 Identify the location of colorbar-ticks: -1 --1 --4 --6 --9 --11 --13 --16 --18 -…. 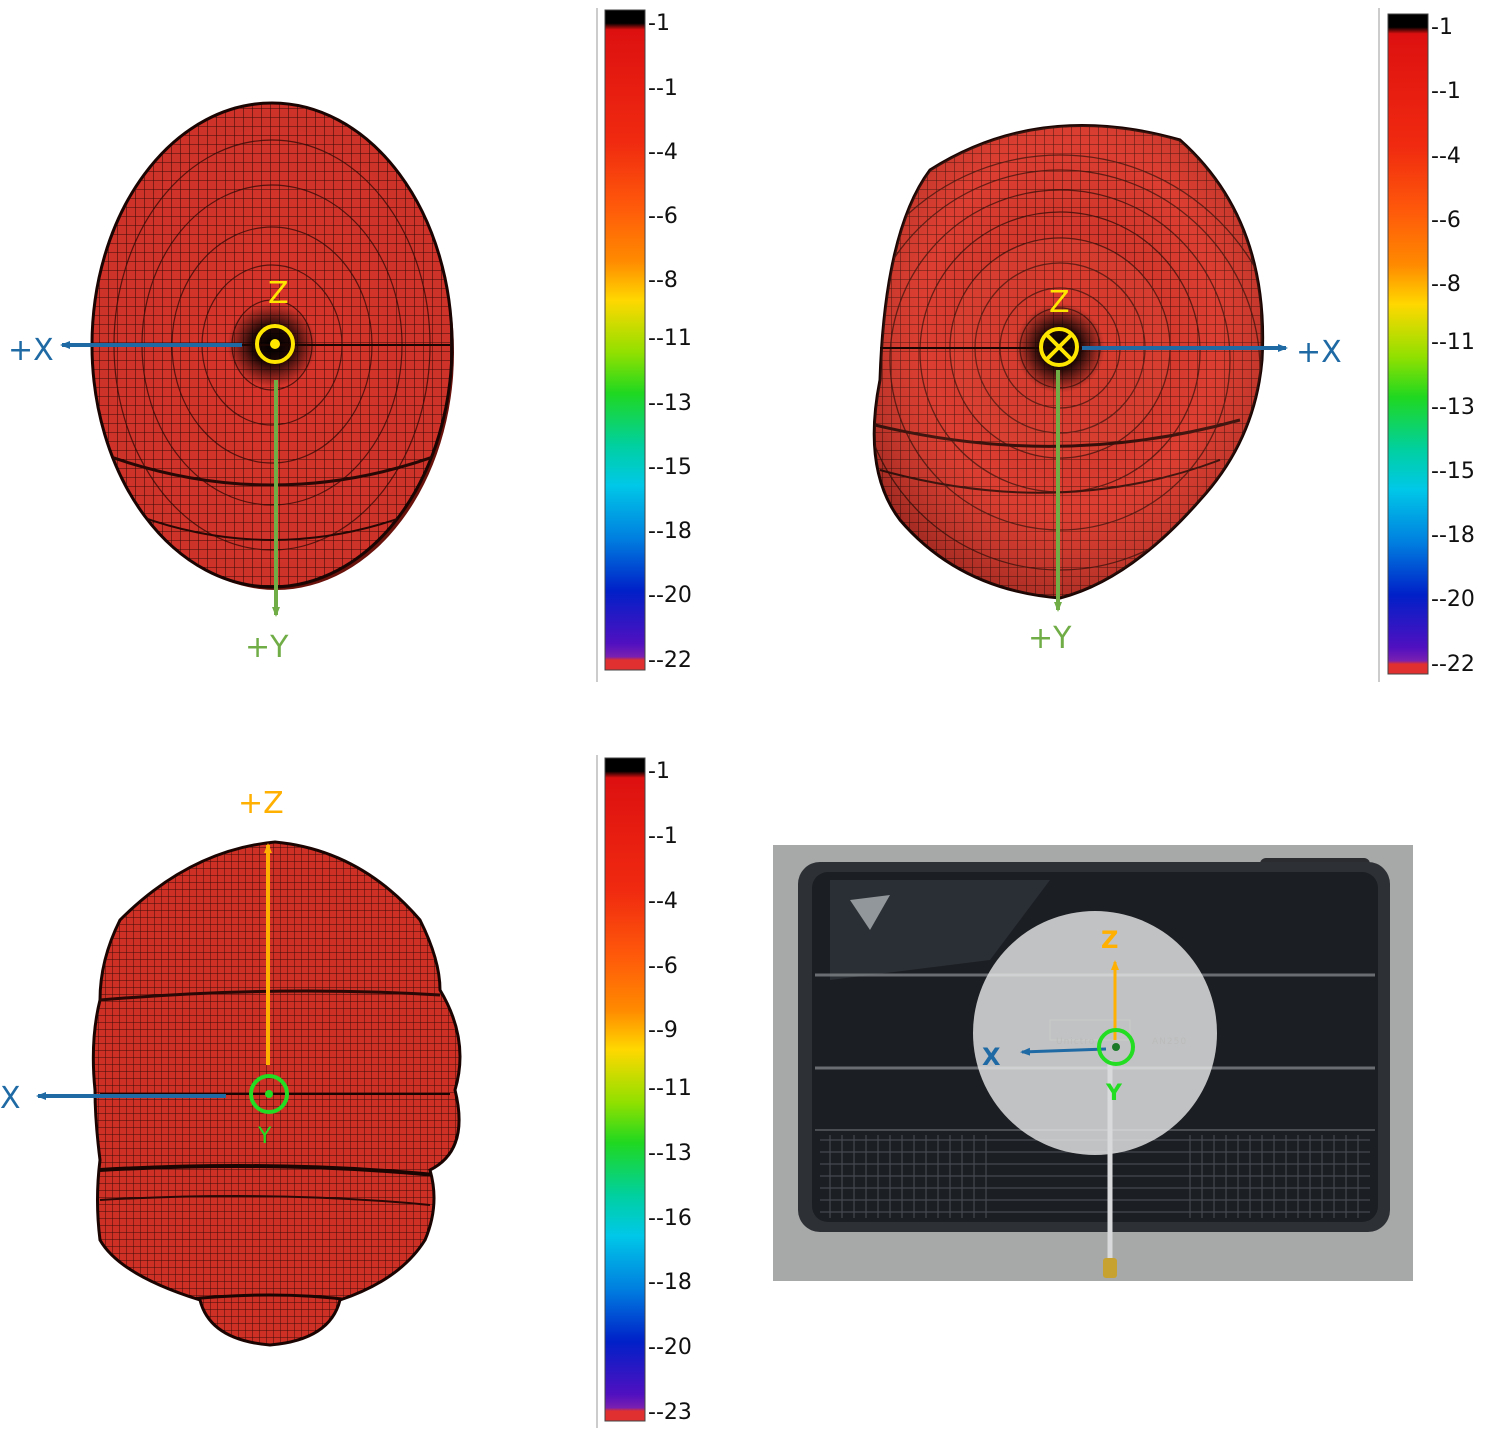
(670, 1092).